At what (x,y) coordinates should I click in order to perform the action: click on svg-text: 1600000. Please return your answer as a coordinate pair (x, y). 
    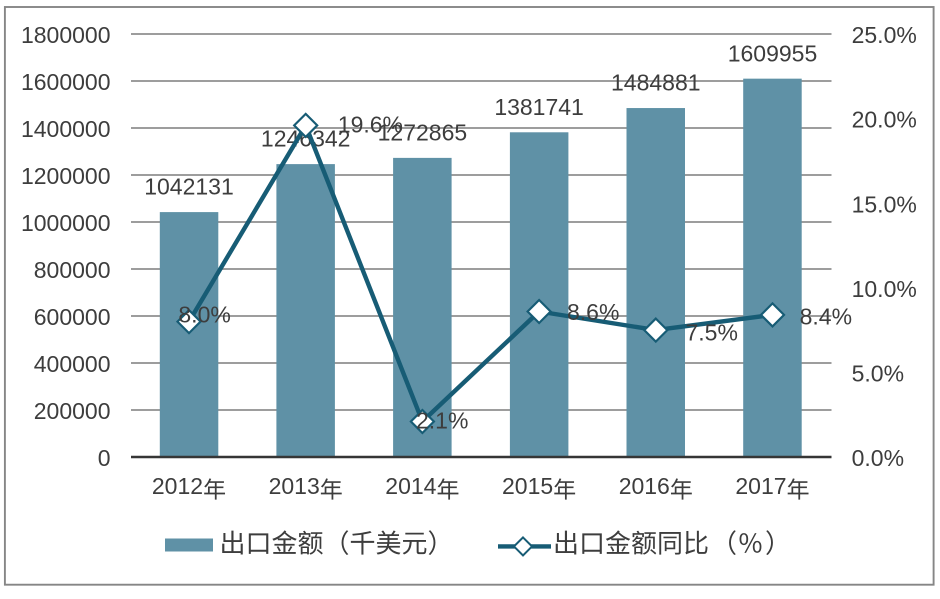
    Looking at the image, I should click on (66, 82).